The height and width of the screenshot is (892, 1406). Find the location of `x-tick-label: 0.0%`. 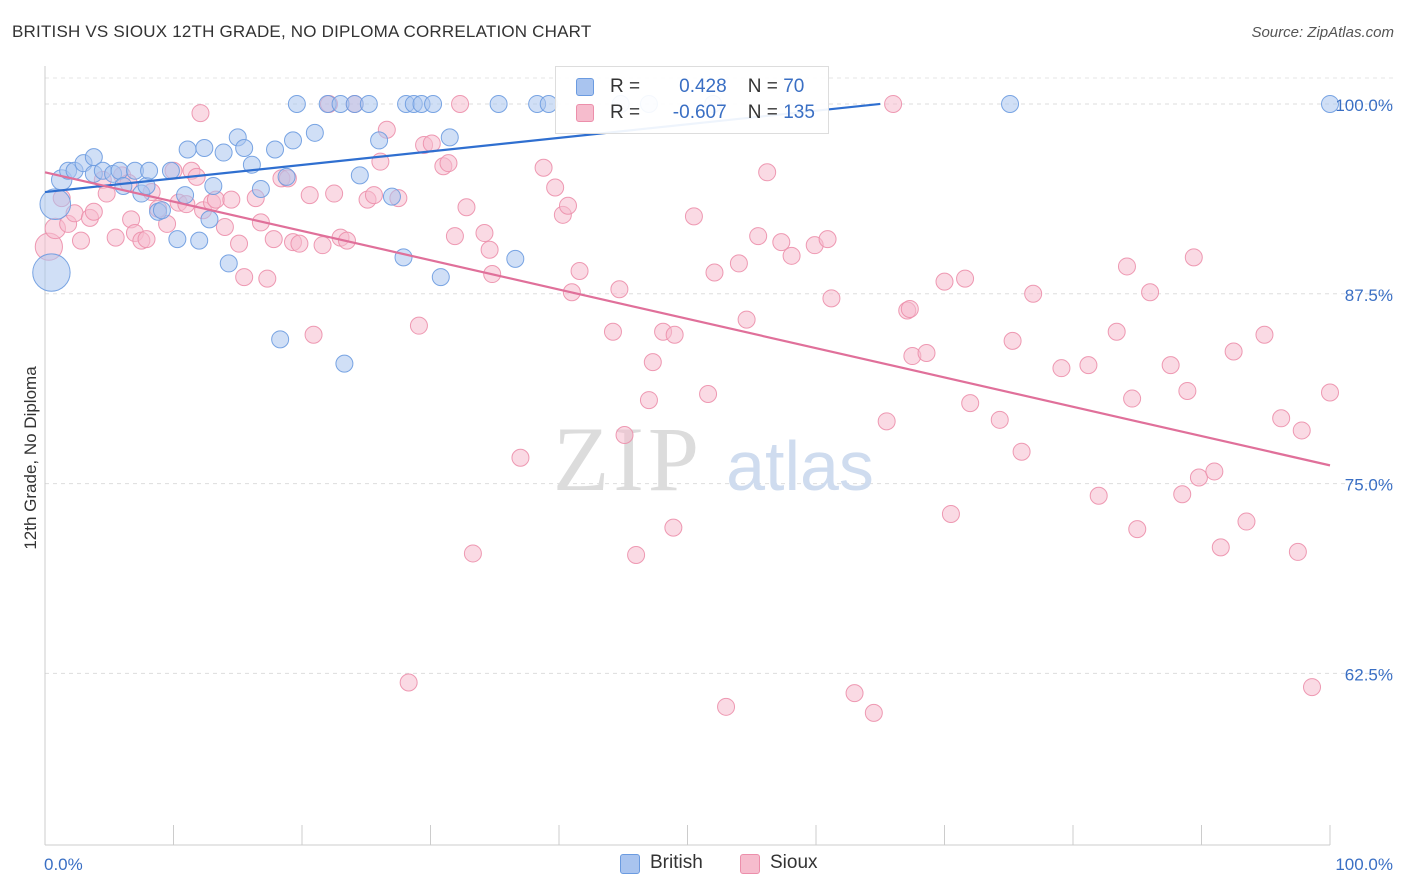

x-tick-label: 0.0% is located at coordinates (63, 864).